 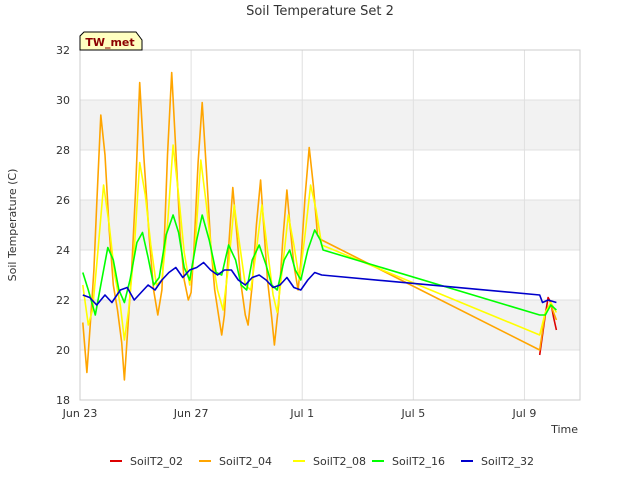 I want to click on y-axis-label: Soil Temperature (C), so click(x=12, y=225).